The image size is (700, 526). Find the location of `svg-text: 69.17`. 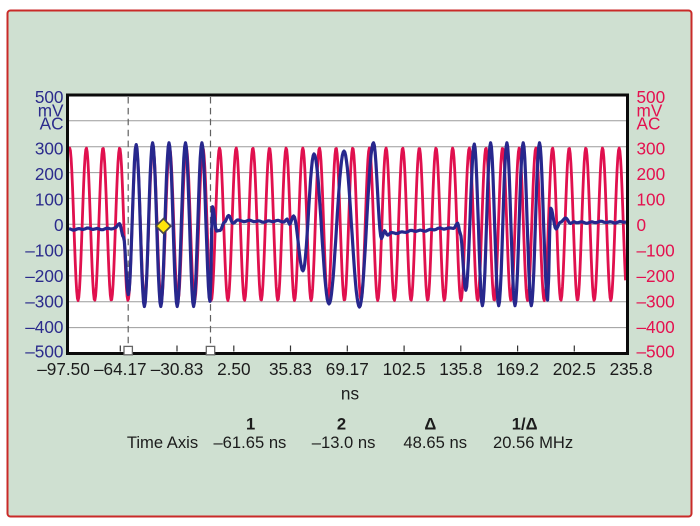

svg-text: 69.17 is located at coordinates (347, 369).